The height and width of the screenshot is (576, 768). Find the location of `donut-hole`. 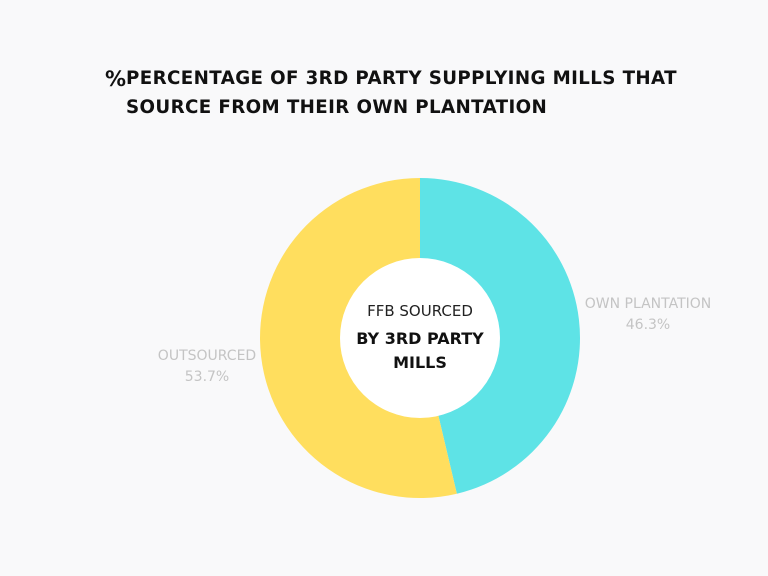

donut-hole is located at coordinates (420, 338).